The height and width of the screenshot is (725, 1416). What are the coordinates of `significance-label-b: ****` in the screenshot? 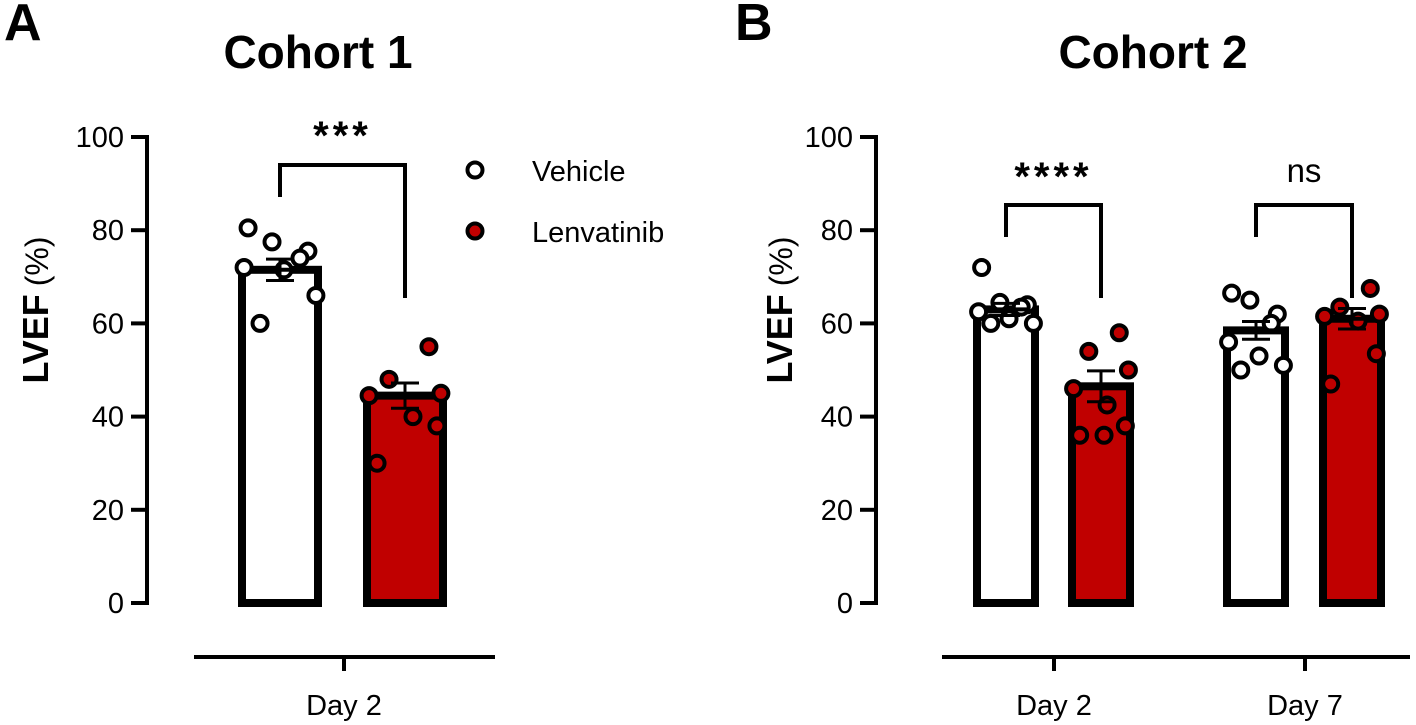 It's located at (1053, 177).